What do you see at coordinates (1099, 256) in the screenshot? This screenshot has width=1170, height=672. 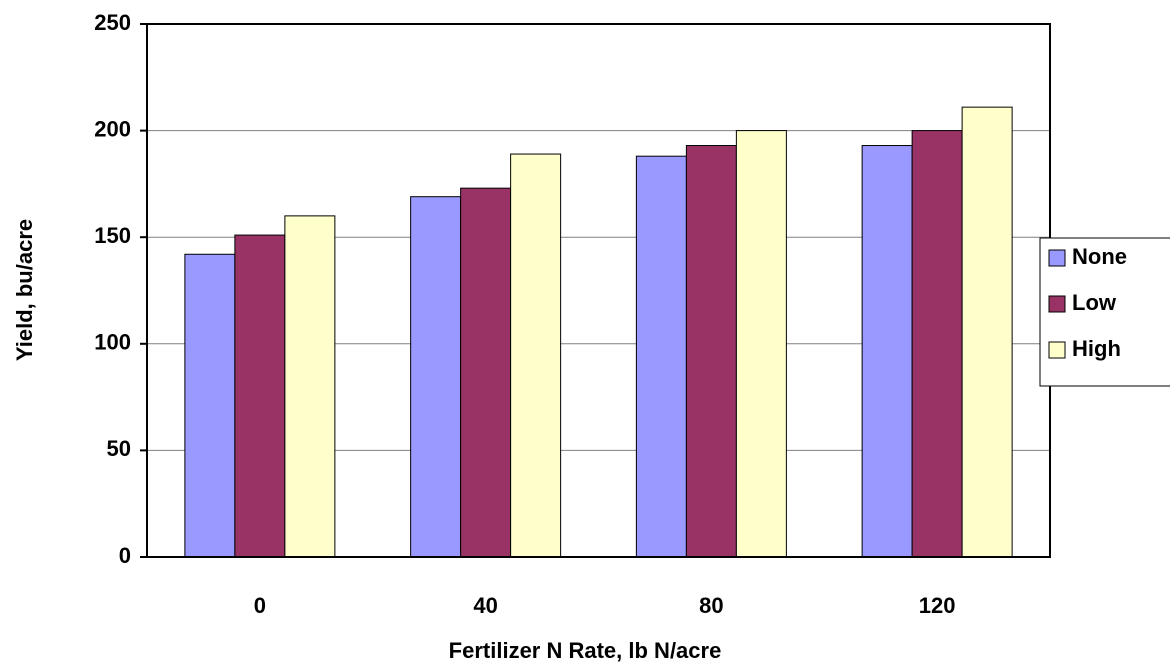 I see `legend-label: None` at bounding box center [1099, 256].